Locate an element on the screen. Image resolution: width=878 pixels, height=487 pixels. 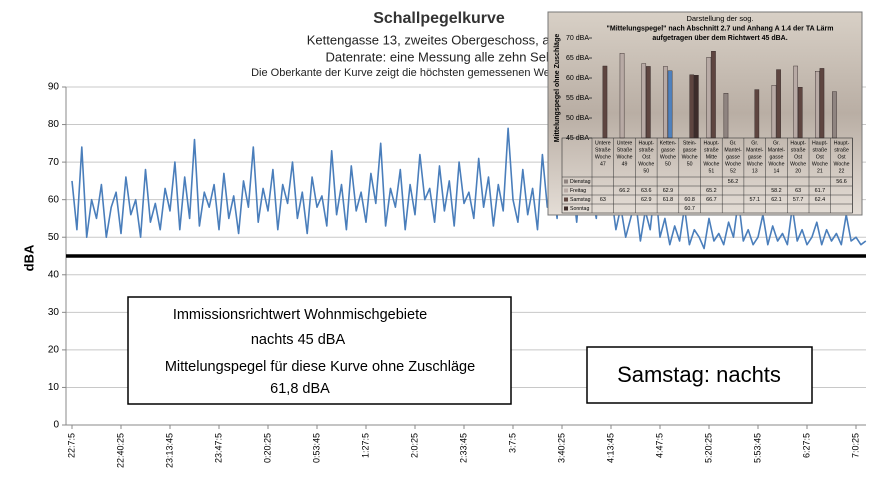
table-value: 60.8 is located at coordinates (689, 200).